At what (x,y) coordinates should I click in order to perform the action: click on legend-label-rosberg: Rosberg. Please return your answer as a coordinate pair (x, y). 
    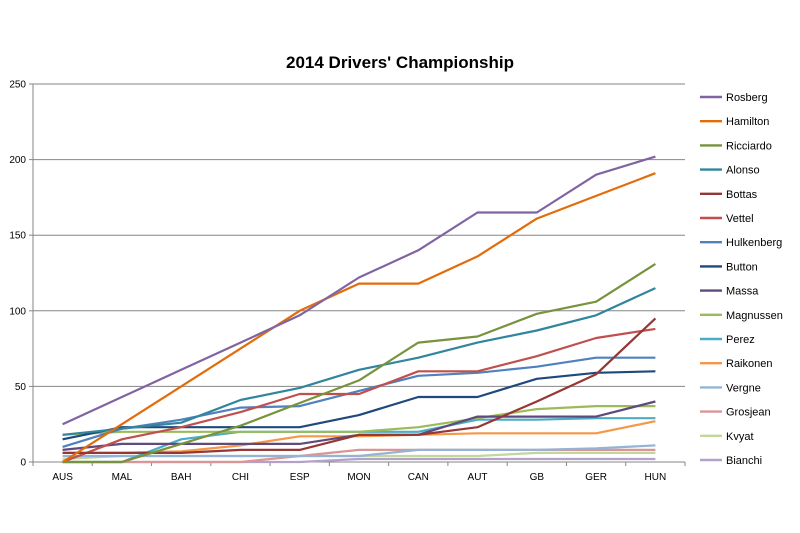
    Looking at the image, I should click on (747, 98).